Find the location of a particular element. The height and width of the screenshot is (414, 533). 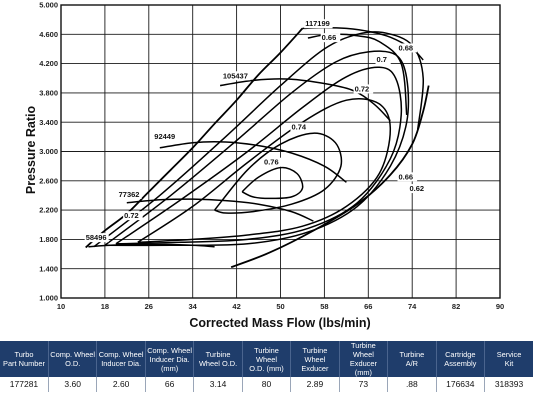

y-tick-label: 3.000 is located at coordinates (48, 151).